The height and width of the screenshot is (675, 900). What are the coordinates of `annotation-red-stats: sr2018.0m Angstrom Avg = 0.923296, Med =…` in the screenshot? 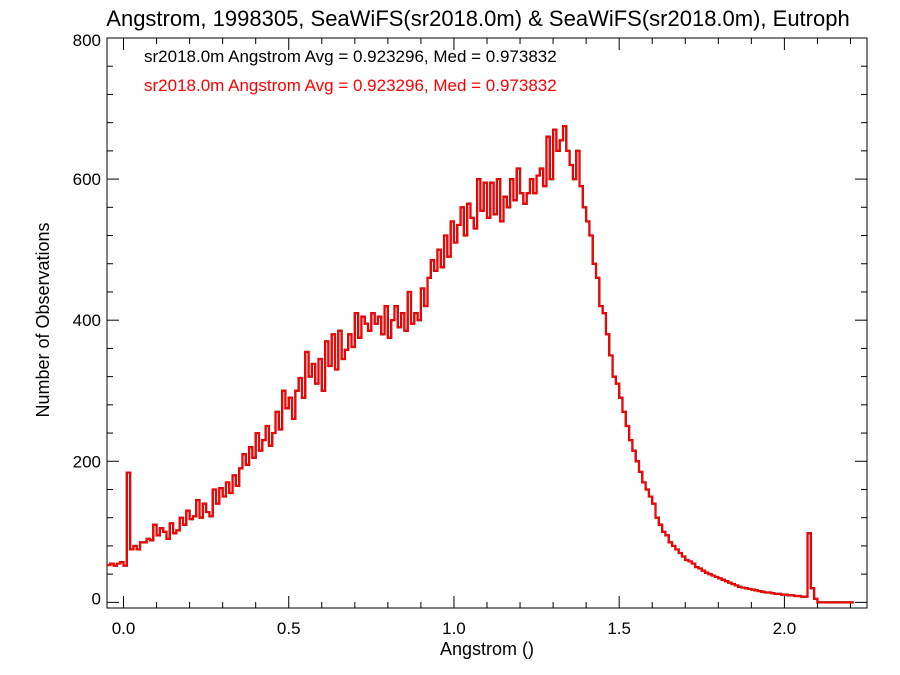 It's located at (350, 85).